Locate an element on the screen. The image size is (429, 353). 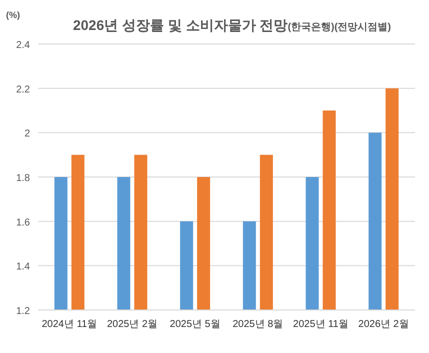
chart-subtitle: (한국은행)(전망시점별) is located at coordinates (340, 27).